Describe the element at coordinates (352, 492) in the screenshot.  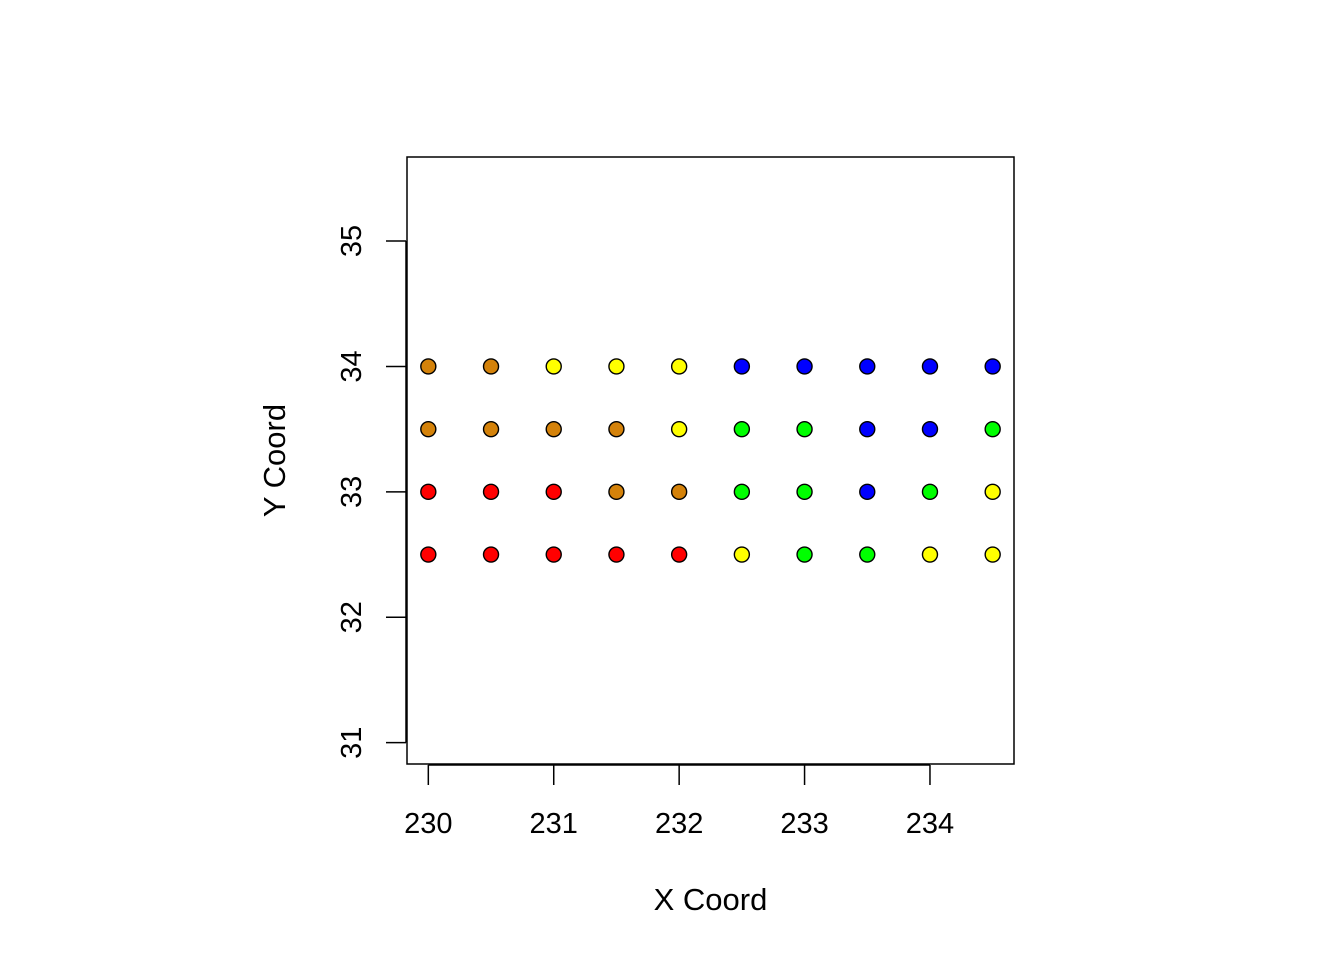
I see `y-tick-label: 33` at that location.